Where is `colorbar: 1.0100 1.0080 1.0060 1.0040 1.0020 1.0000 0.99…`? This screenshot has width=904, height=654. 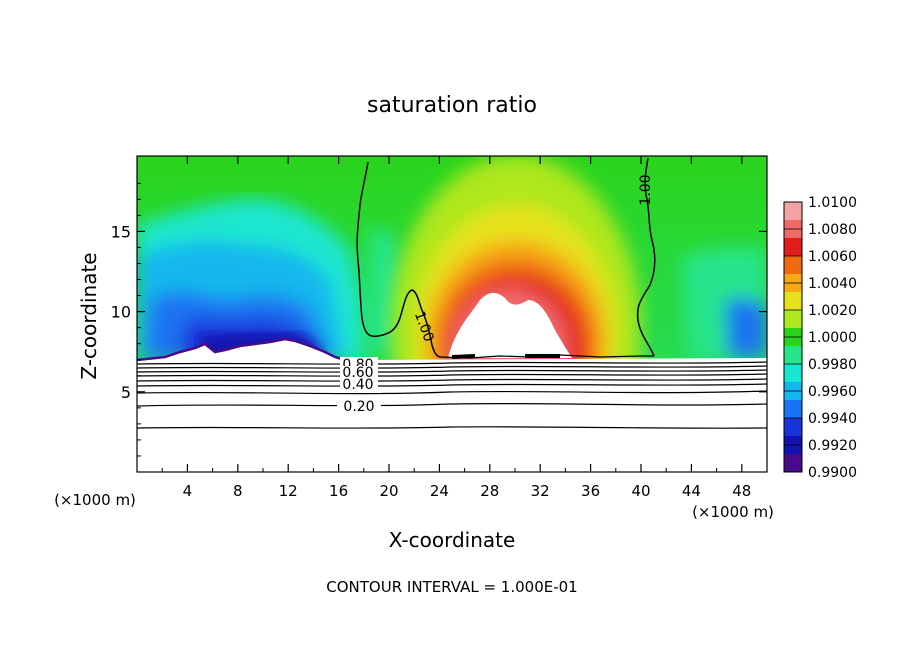
colorbar: 1.0100 1.0080 1.0060 1.0040 1.0020 1.0000 0.99… is located at coordinates (820, 338).